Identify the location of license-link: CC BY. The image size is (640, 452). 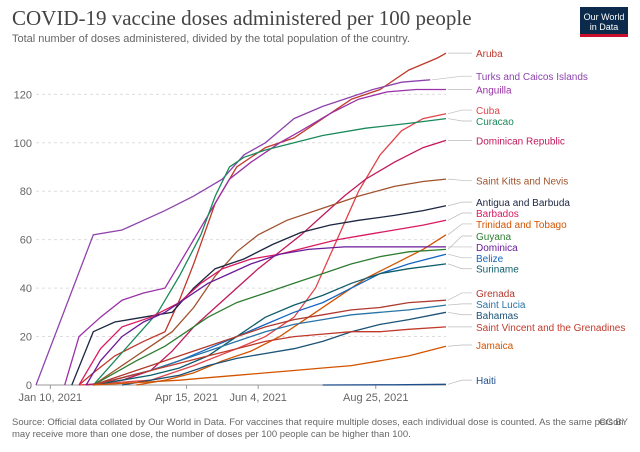
(613, 422).